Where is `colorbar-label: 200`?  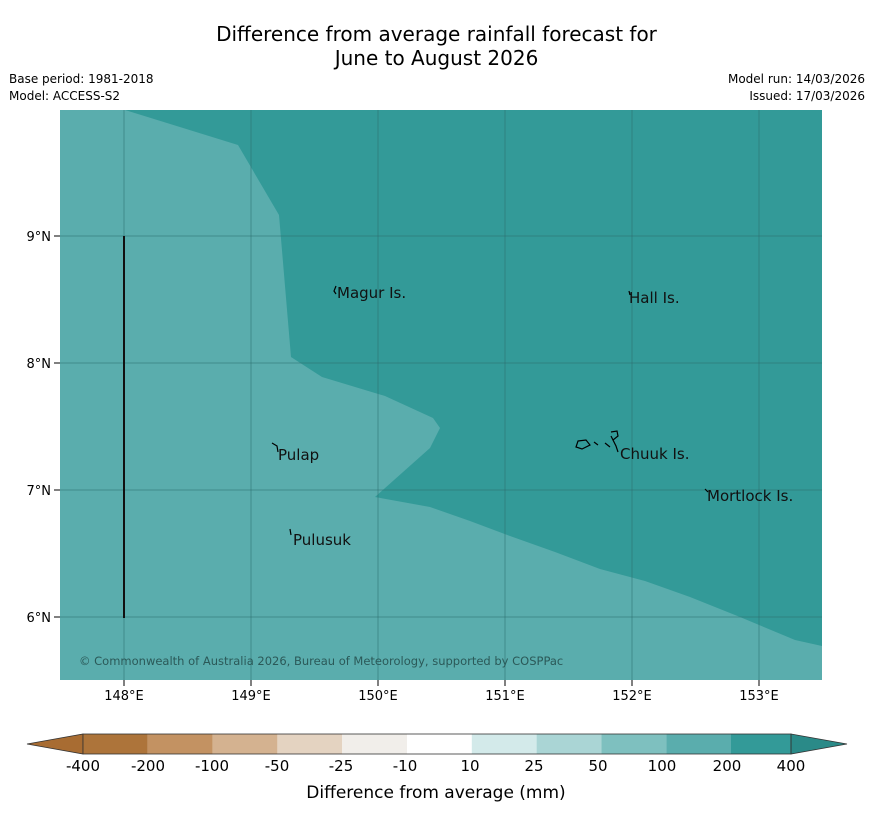 colorbar-label: 200 is located at coordinates (727, 766).